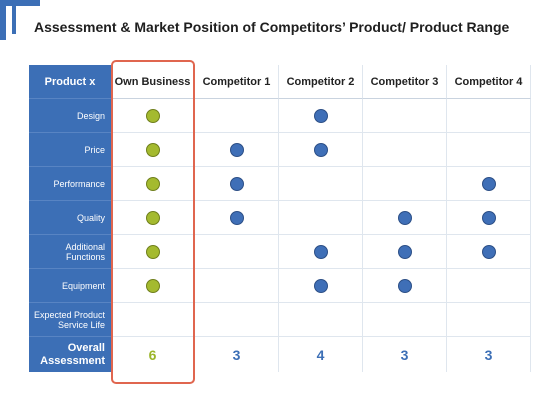  I want to click on row-label-expected-product-service-life: Expected Product Service Life, so click(70, 320).